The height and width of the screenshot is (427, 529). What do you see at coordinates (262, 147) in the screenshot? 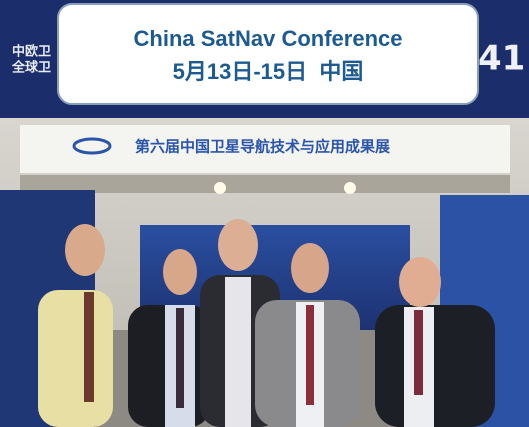
I see `banner-text: 第六届中国卫星导航技术与应用成果展` at bounding box center [262, 147].